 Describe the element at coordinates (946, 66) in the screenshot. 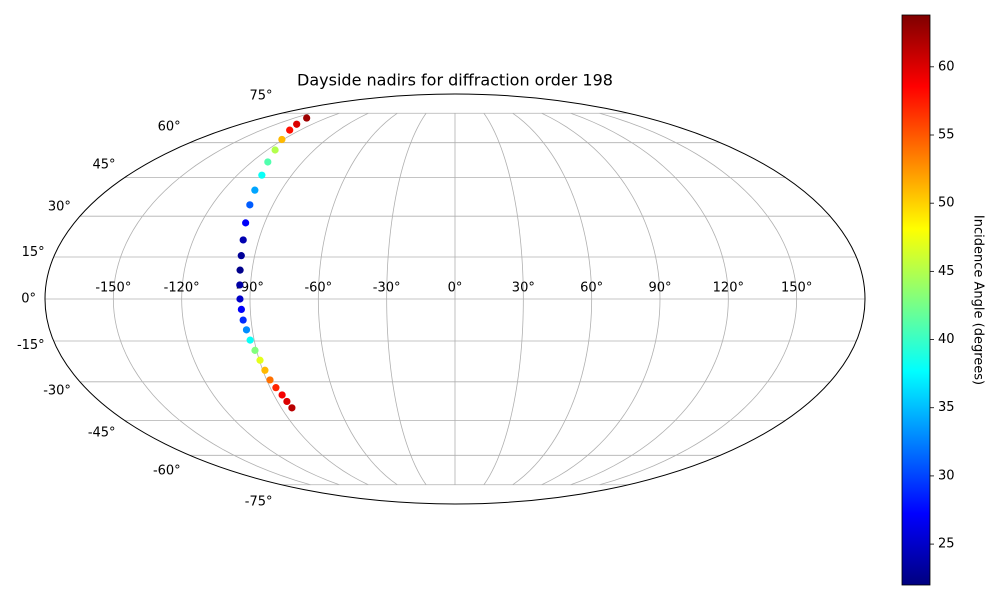

I see `colorbar-tick-label: 60` at that location.